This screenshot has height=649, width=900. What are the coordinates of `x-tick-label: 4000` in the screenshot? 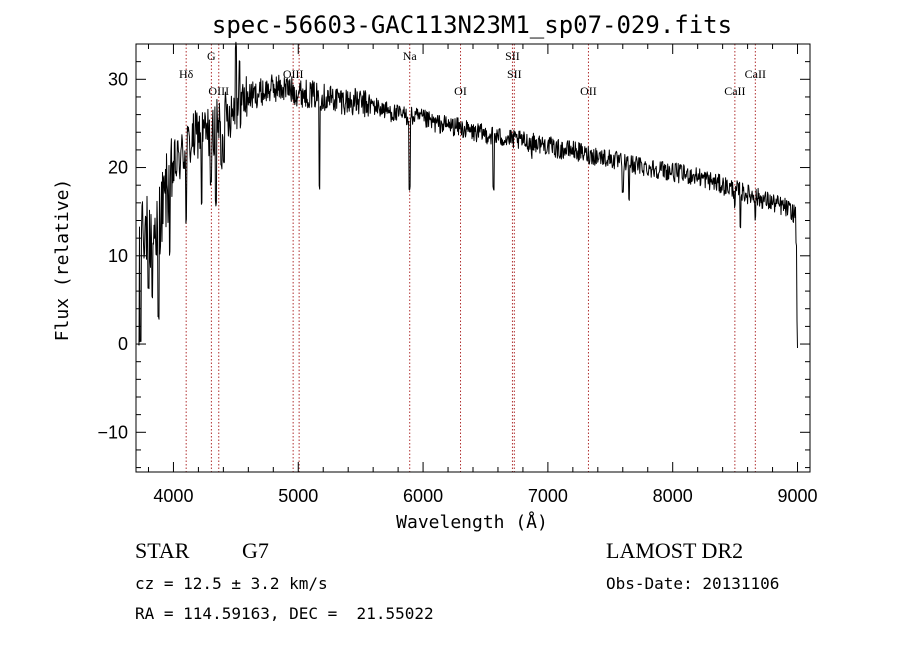 It's located at (173, 496).